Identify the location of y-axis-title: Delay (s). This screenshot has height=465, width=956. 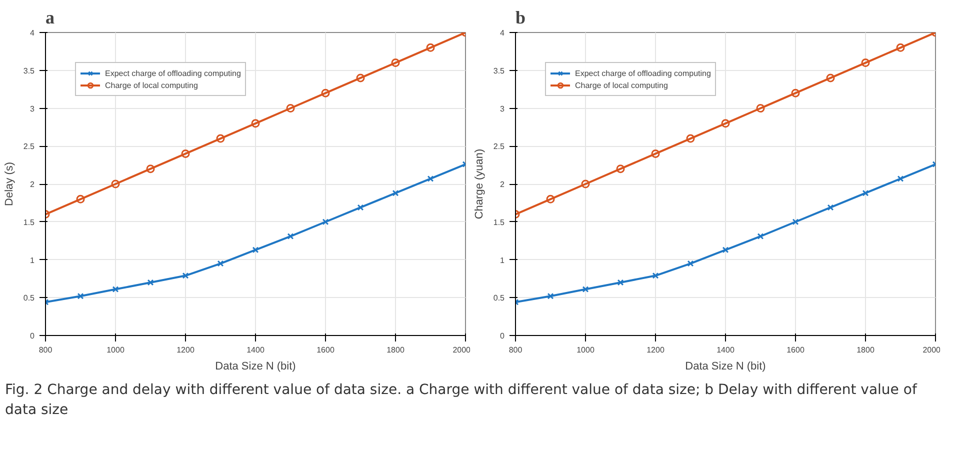
(9, 184).